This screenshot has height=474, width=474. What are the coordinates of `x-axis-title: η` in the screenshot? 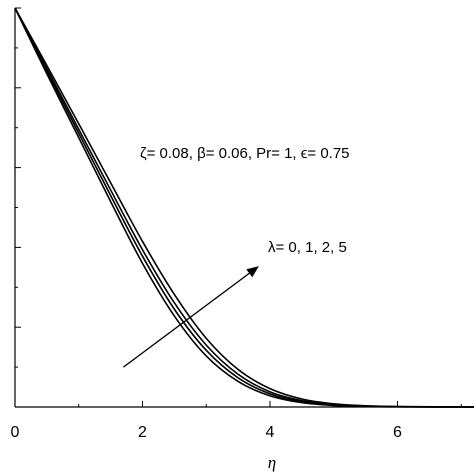 It's located at (272, 462).